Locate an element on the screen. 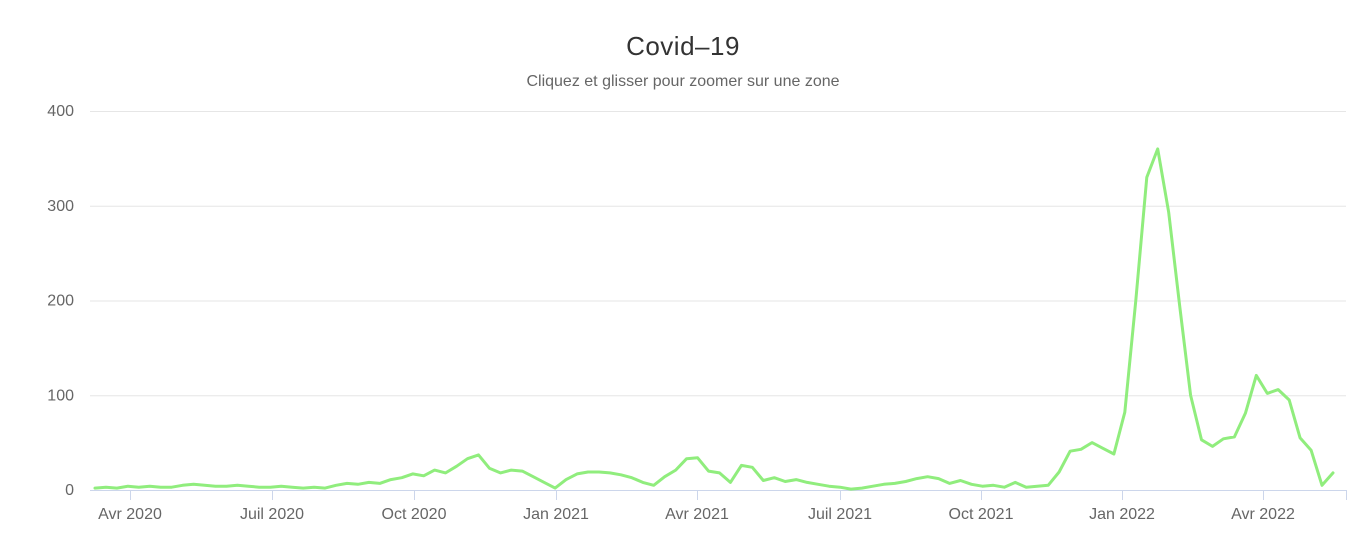  x-axis-label: Jan 2021 is located at coordinates (556, 514).